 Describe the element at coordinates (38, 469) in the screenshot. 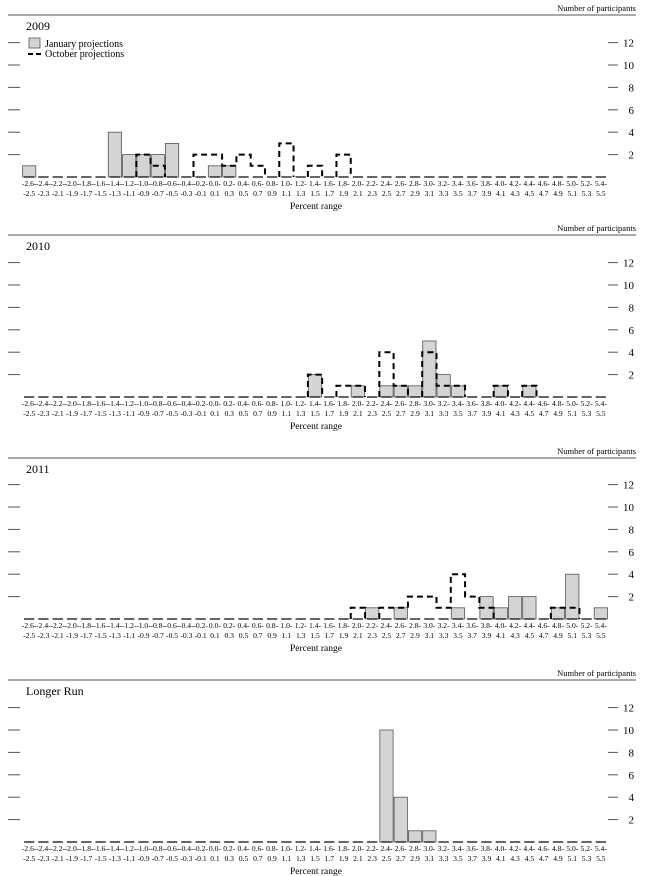

I see `chart-title: 2011` at that location.